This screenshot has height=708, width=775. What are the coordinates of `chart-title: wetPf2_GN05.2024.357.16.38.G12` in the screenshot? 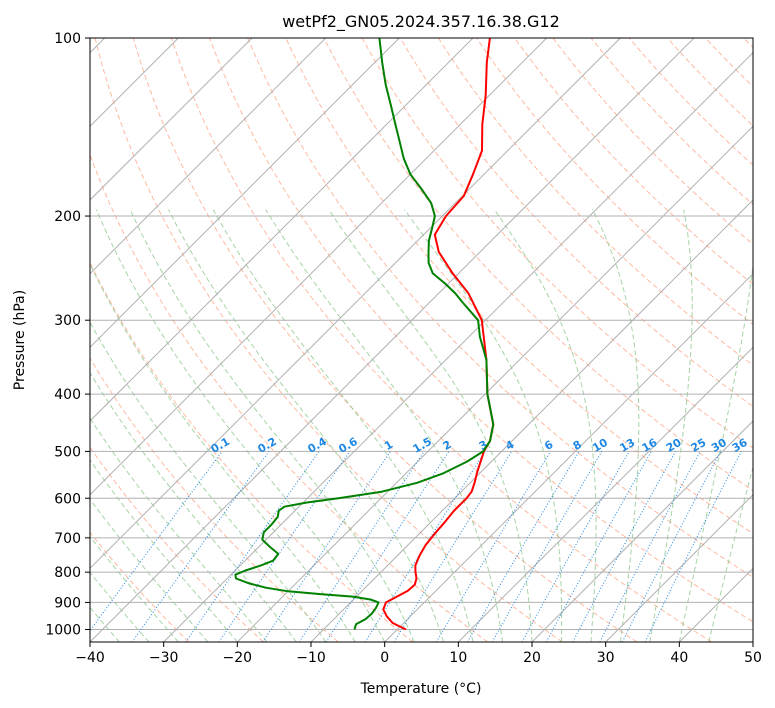 It's located at (421, 22).